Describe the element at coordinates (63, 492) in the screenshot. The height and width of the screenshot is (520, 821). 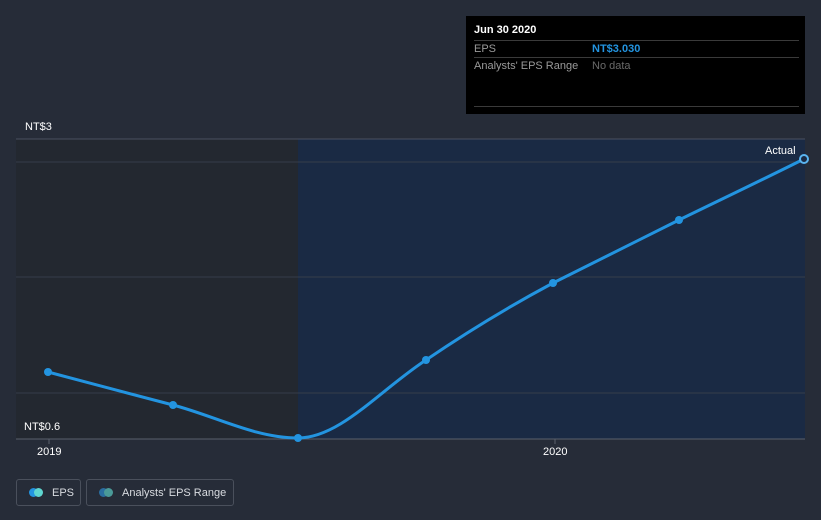
I see `legend-eps-label: EPS` at that location.